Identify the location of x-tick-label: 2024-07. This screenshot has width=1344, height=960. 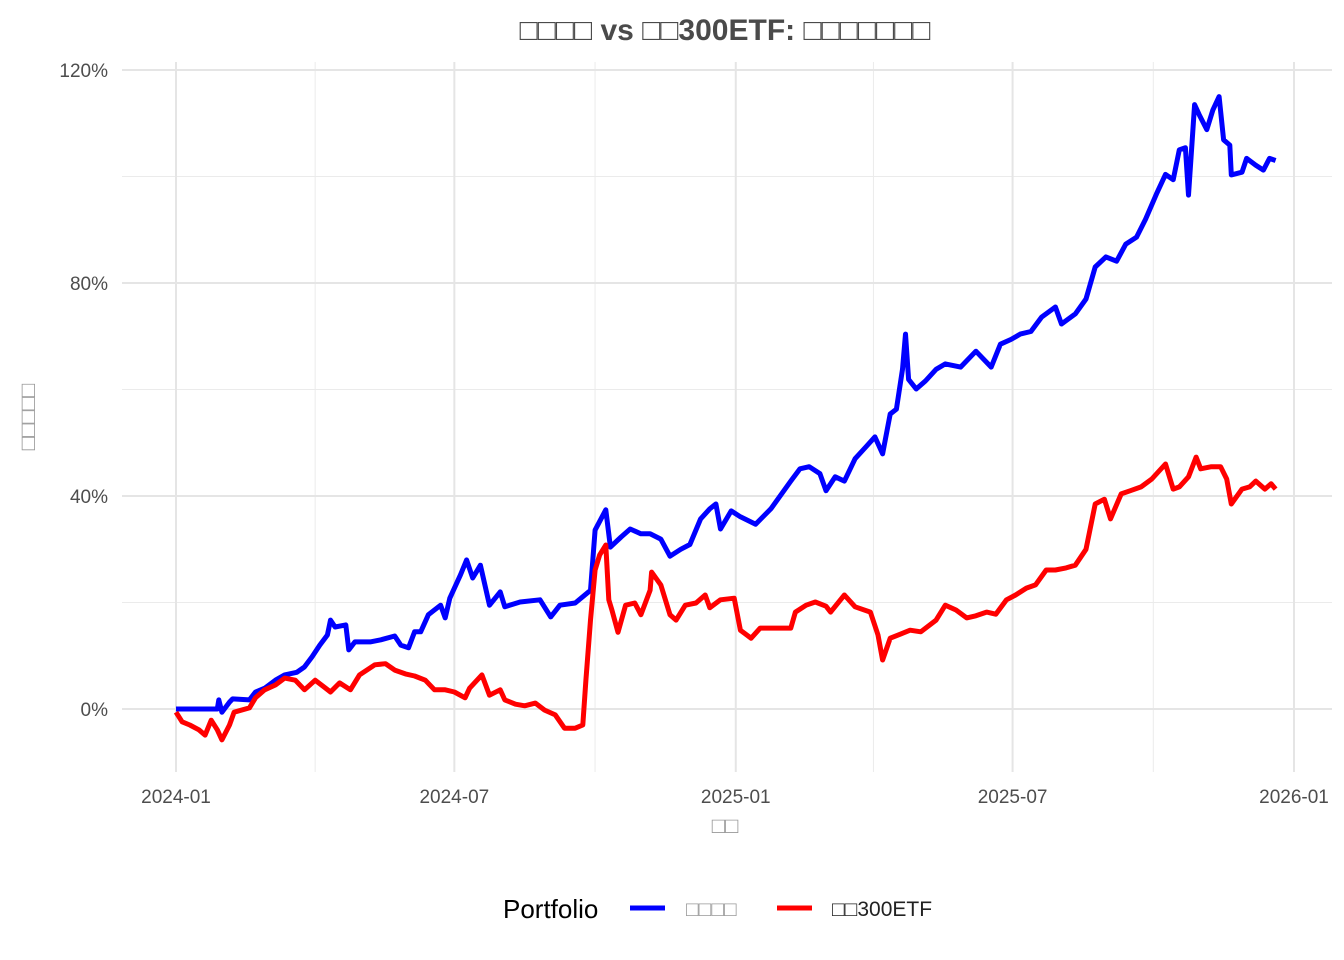
(454, 797).